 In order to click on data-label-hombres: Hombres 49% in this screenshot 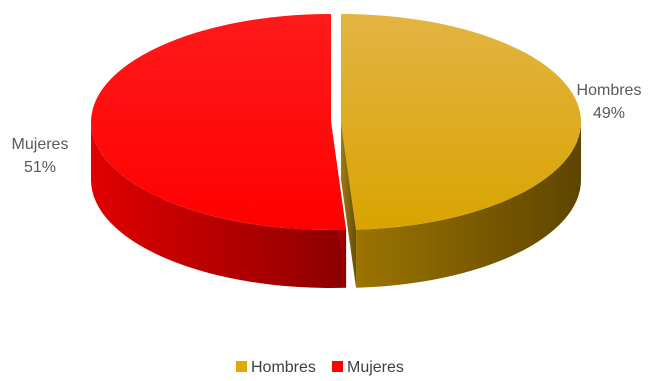, I will do `click(609, 102)`.